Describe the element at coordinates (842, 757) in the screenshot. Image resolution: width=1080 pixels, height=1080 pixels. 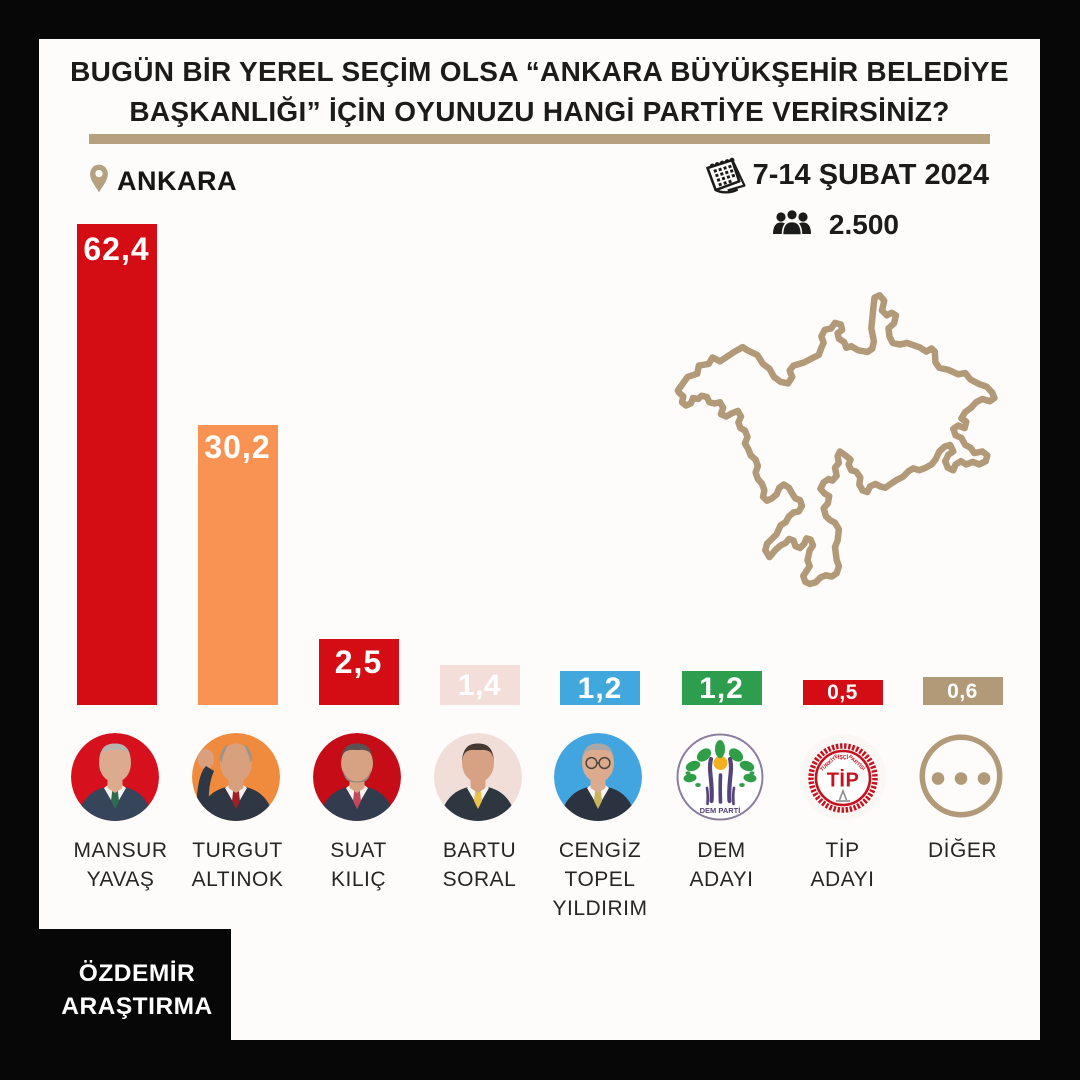
I see `svg-text: İŞÇİ` at that location.